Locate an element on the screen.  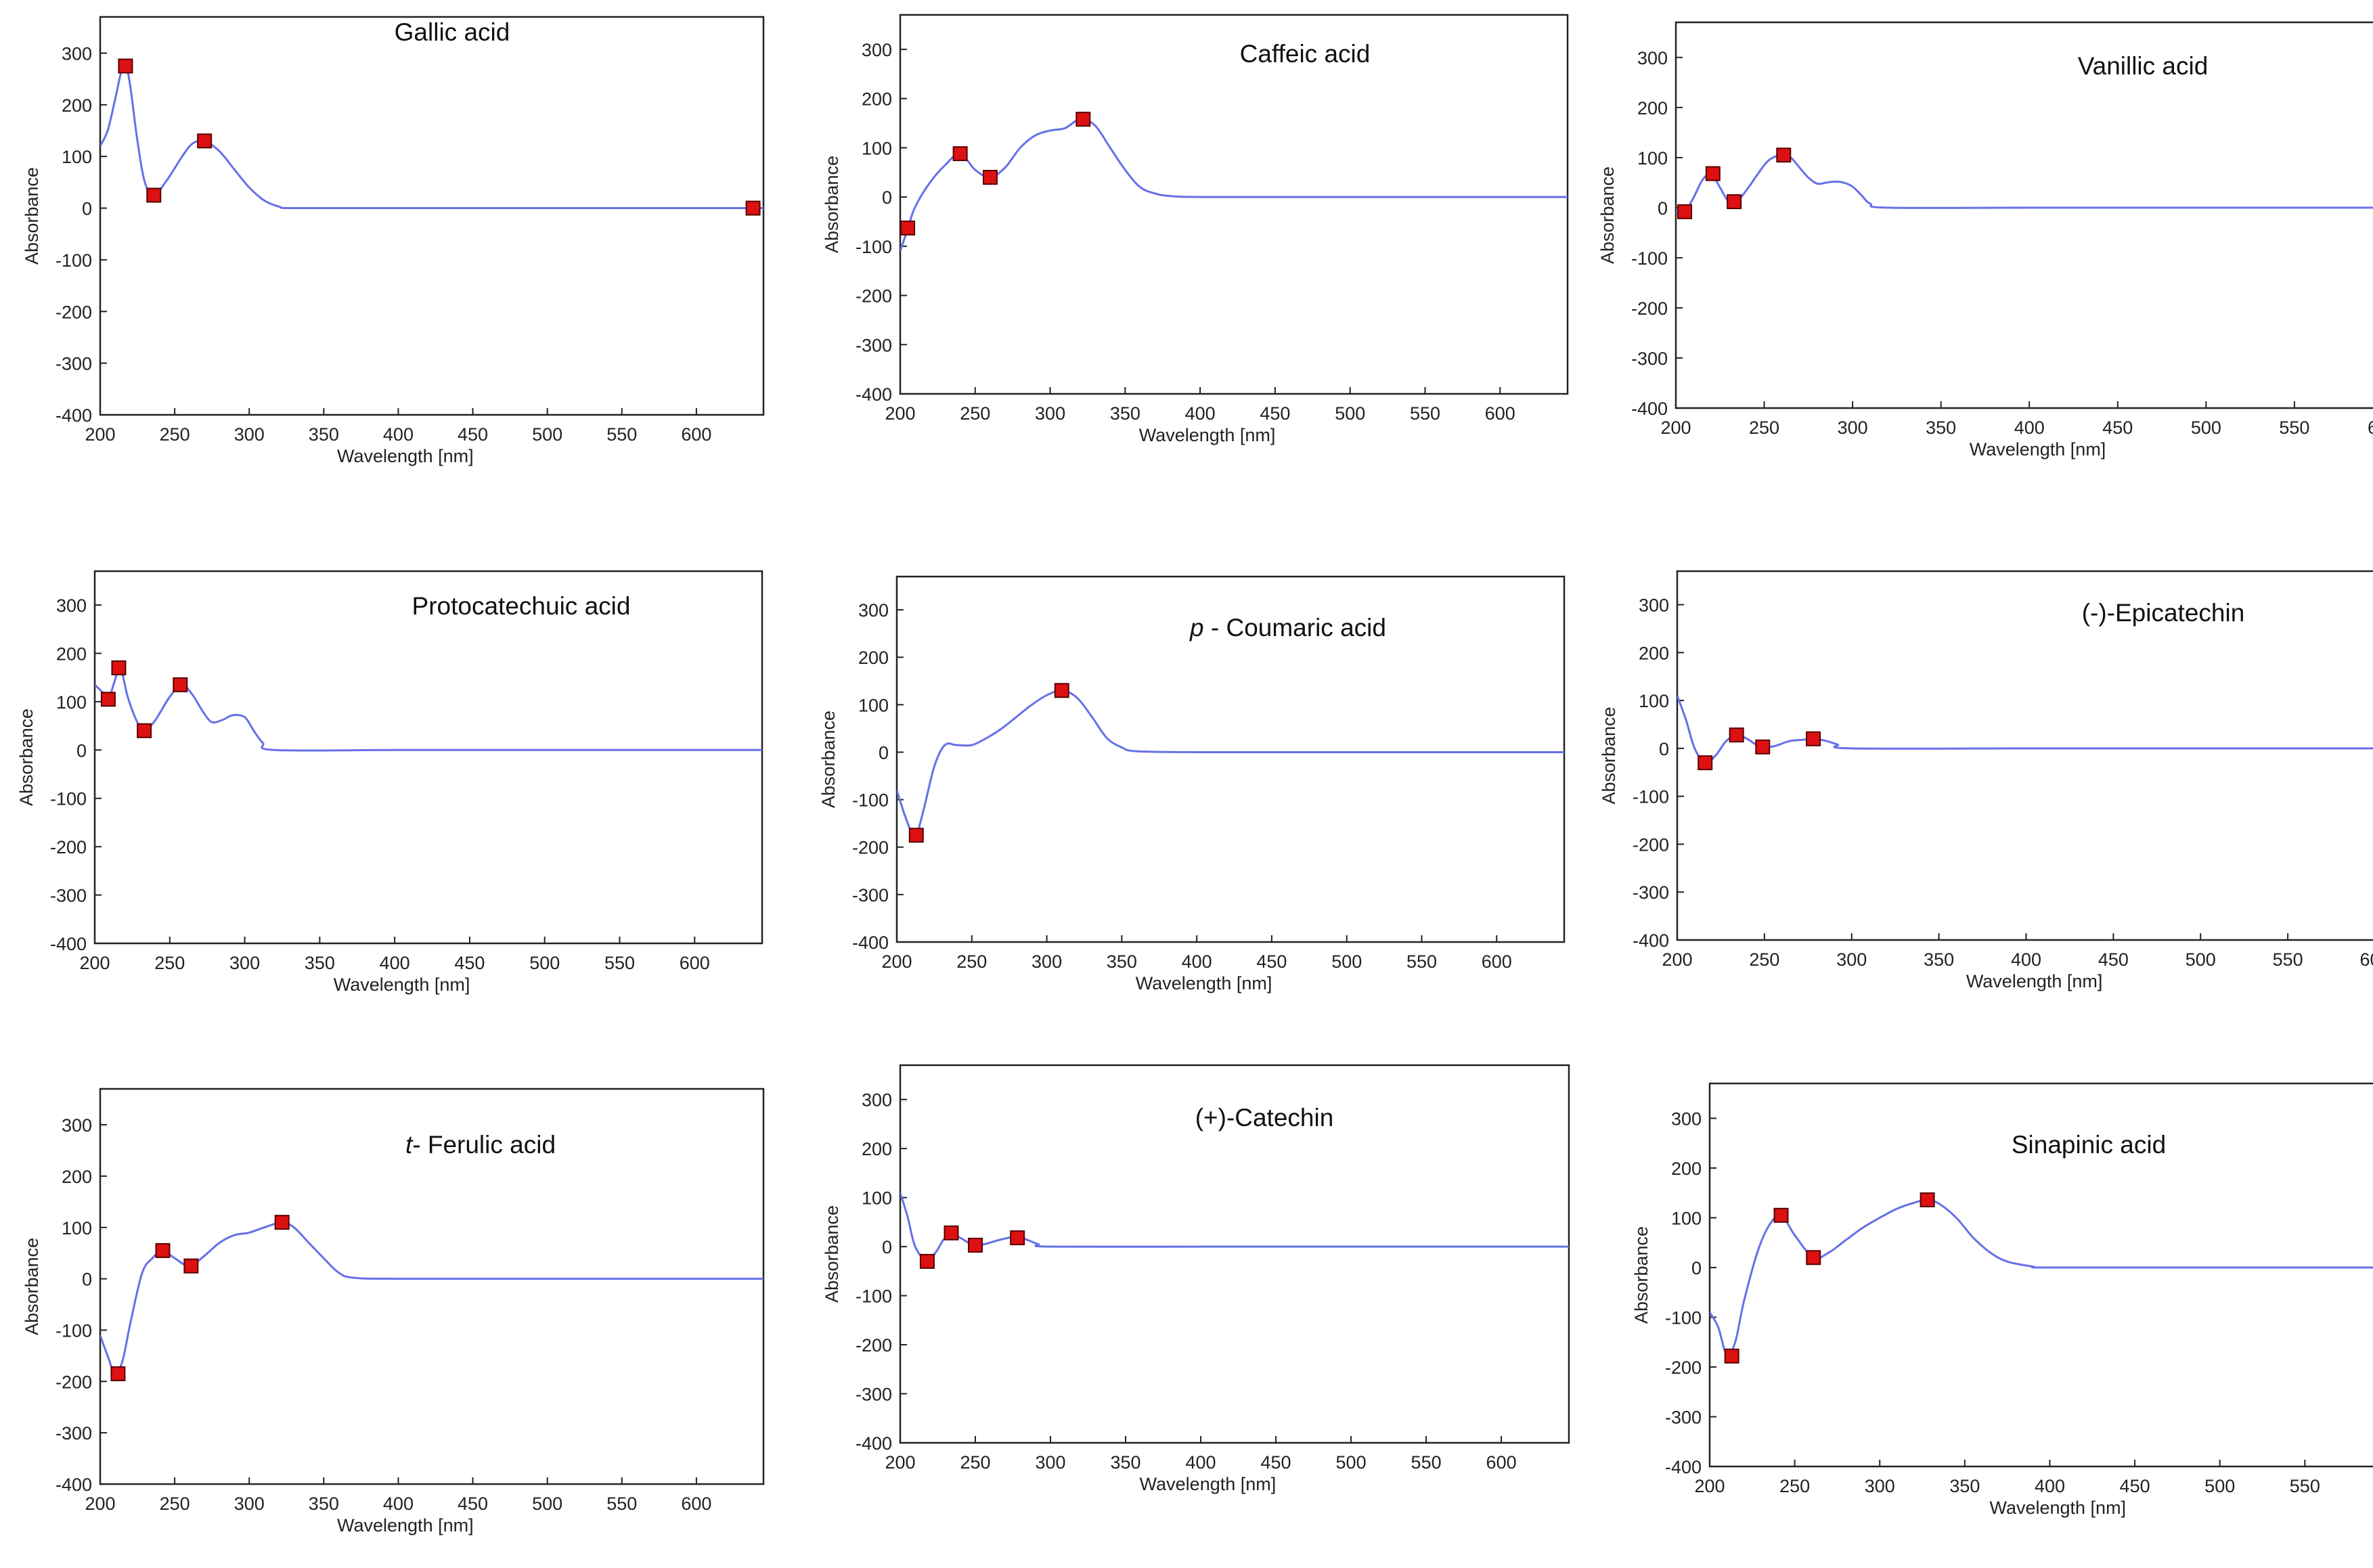
chart-title: Sinapinic acid is located at coordinates (2089, 1145).